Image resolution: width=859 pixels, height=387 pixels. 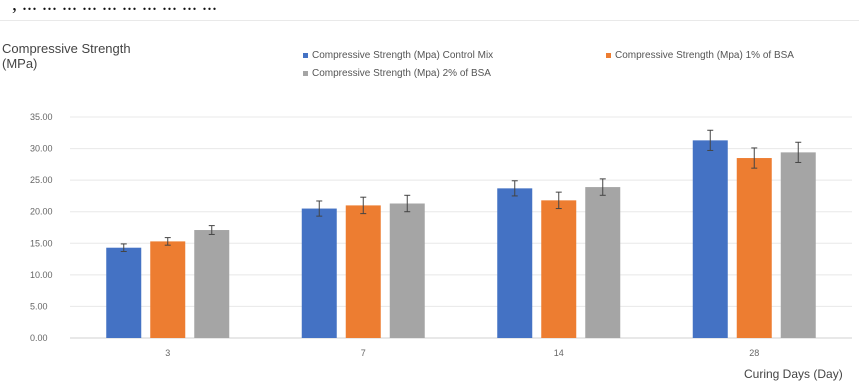 What do you see at coordinates (39, 338) in the screenshot?
I see `y-tick-label: 0.00` at bounding box center [39, 338].